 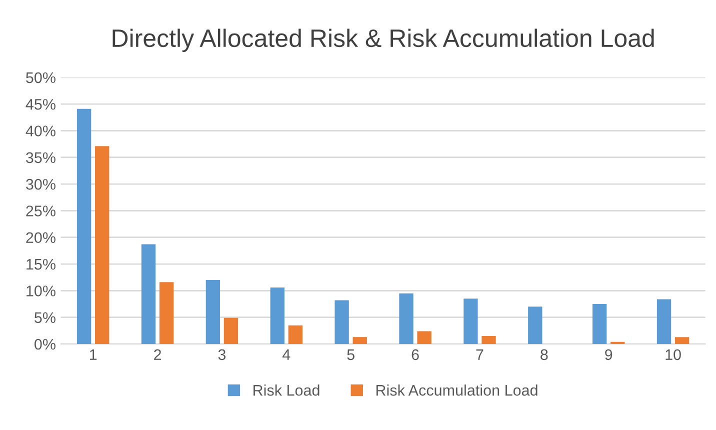 What do you see at coordinates (41, 238) in the screenshot?
I see `y-tick-label: 20%` at bounding box center [41, 238].